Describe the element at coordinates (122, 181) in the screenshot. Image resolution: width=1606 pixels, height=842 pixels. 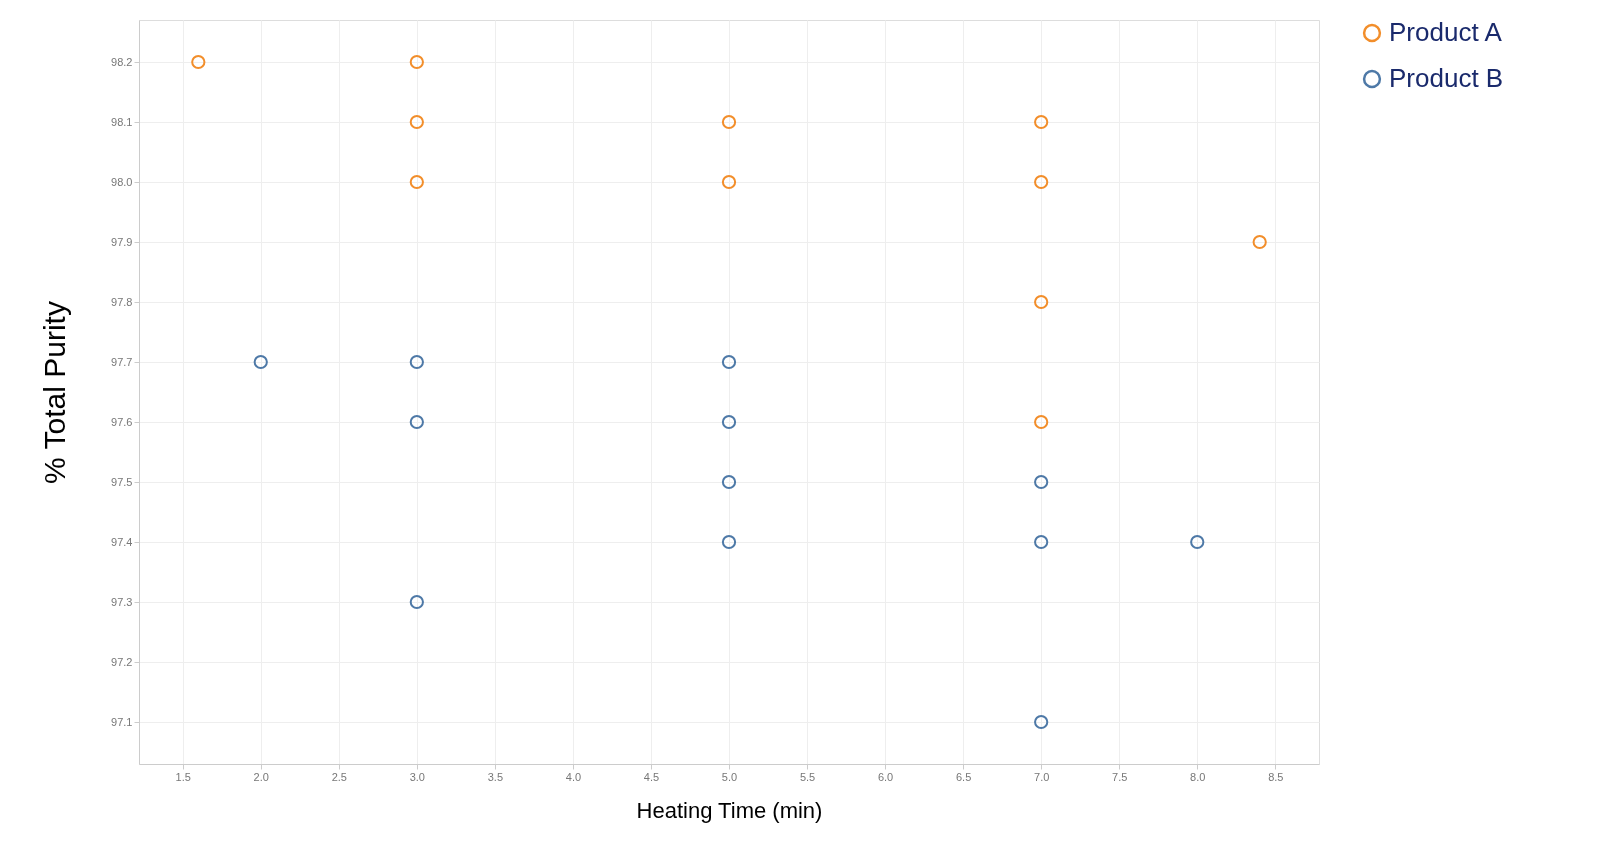
I see `y-tick-label: 98.0` at that location.